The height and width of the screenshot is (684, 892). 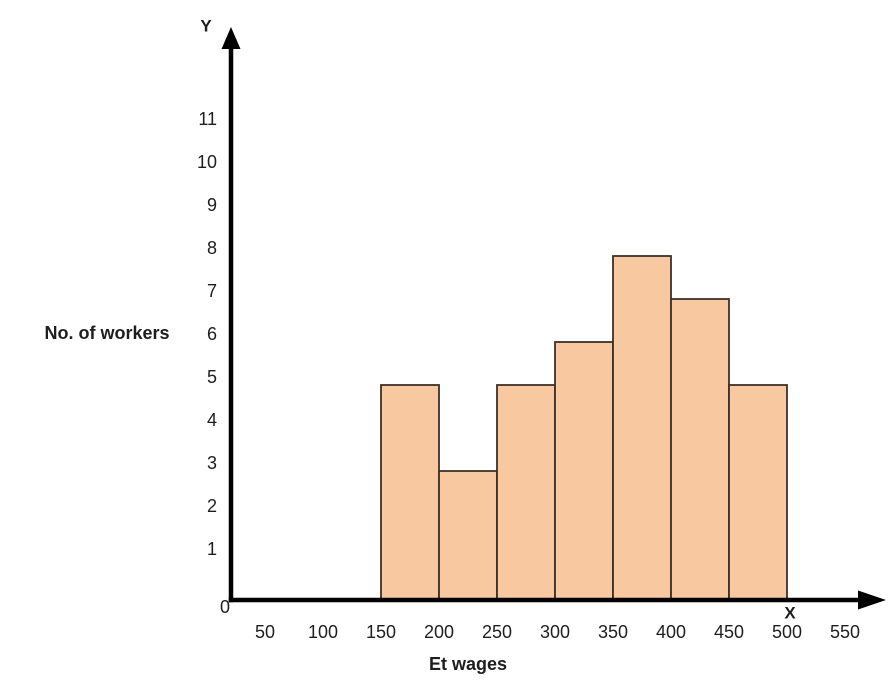 What do you see at coordinates (212, 420) in the screenshot?
I see `y-tick-label: 4` at bounding box center [212, 420].